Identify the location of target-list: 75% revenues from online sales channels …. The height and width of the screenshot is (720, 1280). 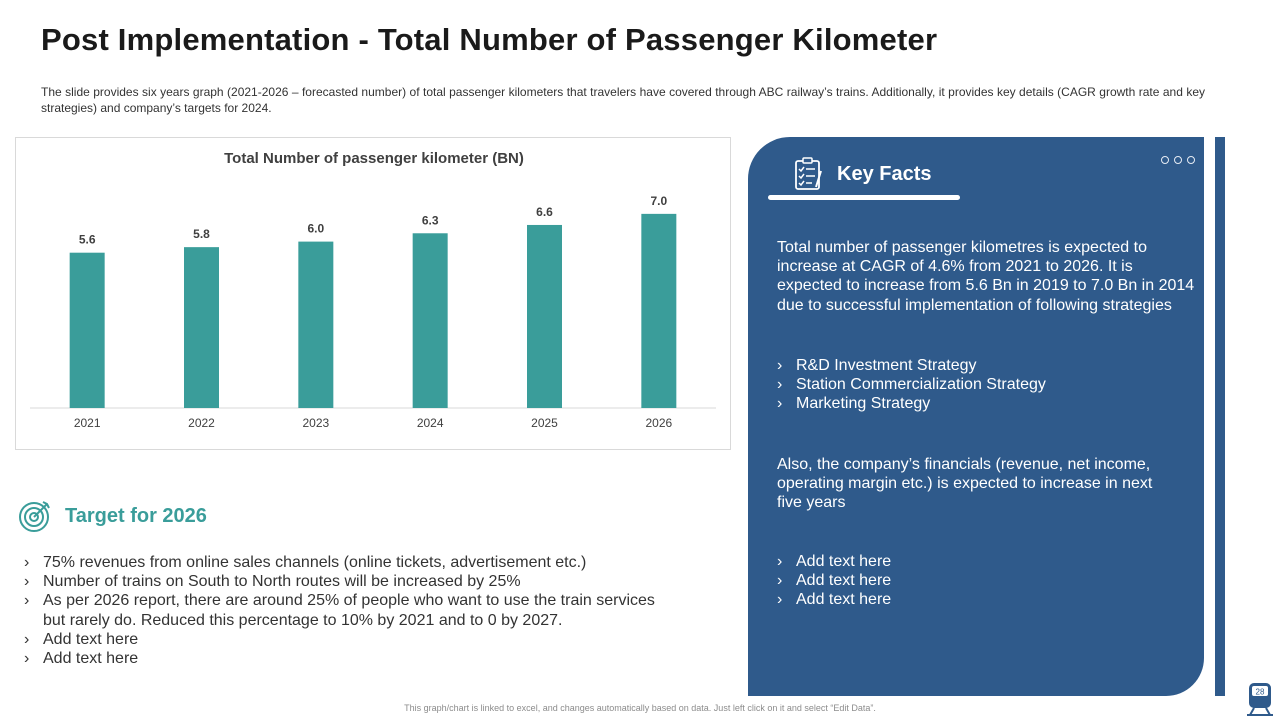
(344, 610).